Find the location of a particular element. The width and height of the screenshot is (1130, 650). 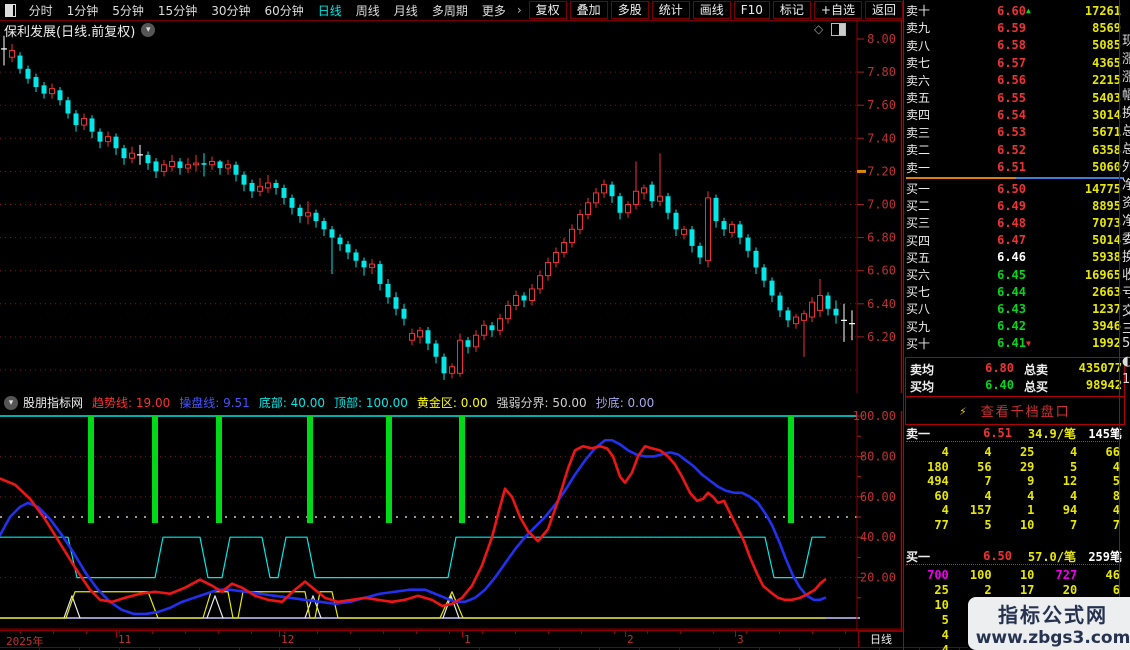

order-book-volume: 16965 is located at coordinates (1102, 274).